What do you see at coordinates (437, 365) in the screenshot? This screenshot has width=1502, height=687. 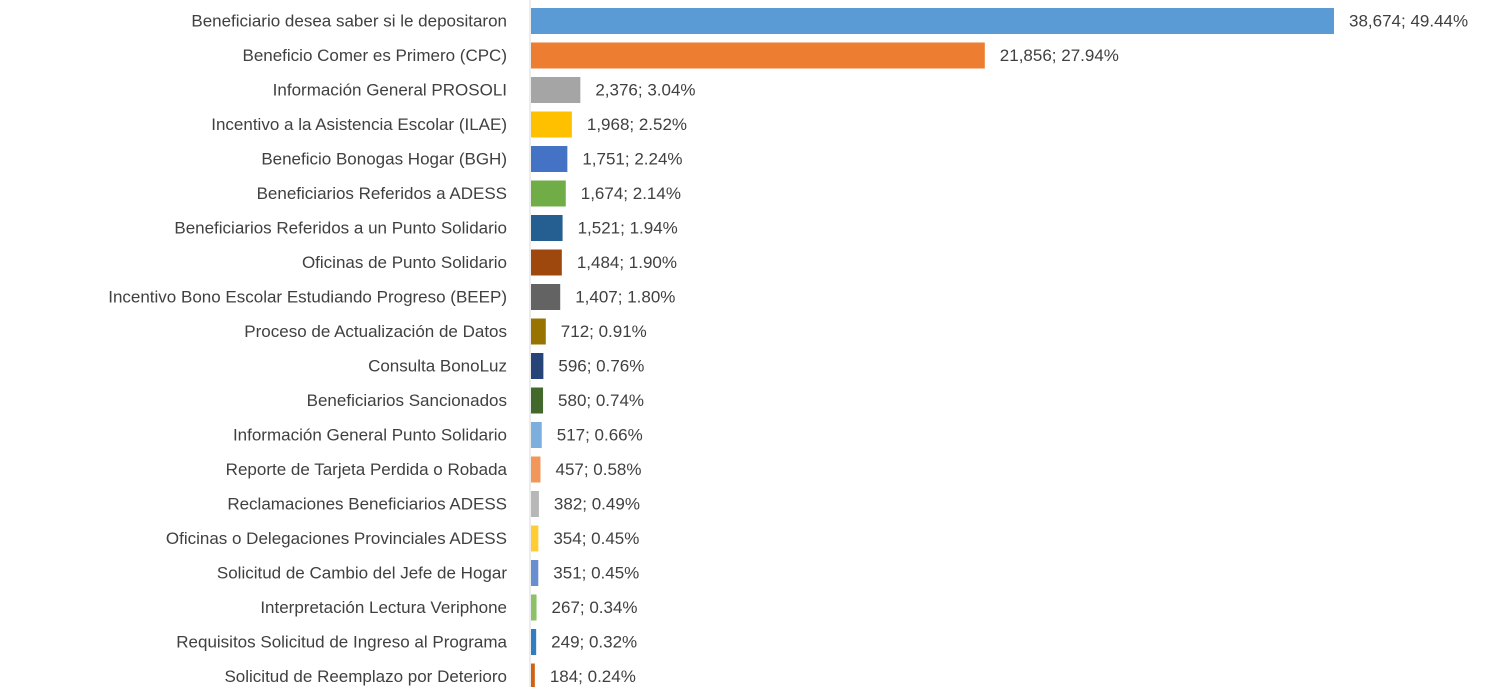 I see `category-label: Consulta BonoLuz` at bounding box center [437, 365].